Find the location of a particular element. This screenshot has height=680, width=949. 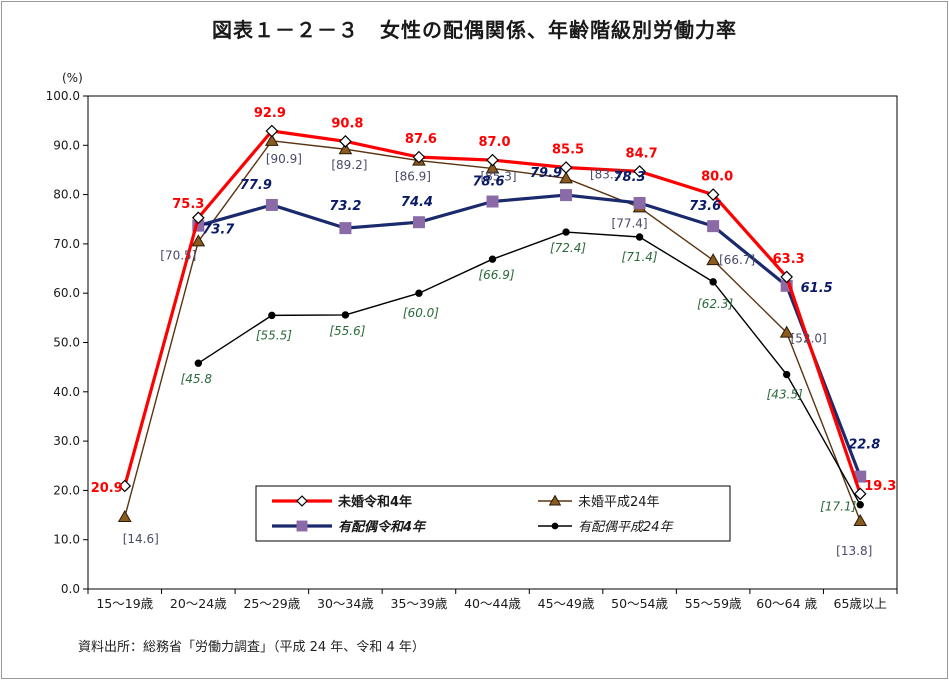

x-category-label: 35～39歳 is located at coordinates (419, 603).